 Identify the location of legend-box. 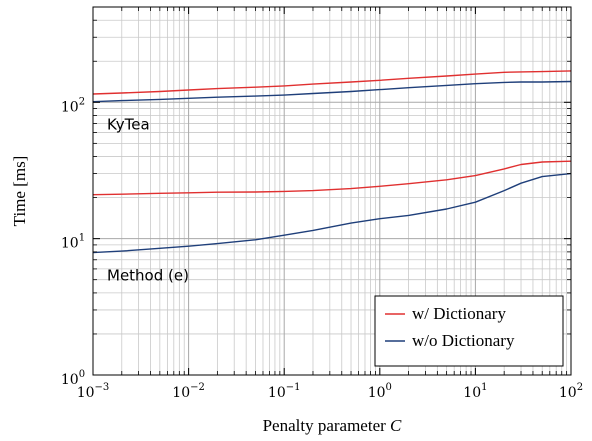
(469, 331).